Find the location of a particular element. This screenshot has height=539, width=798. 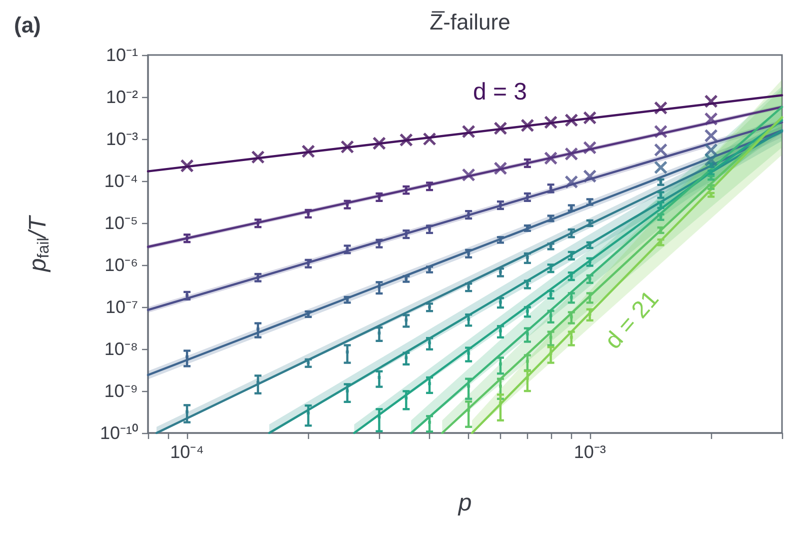

text: (a) is located at coordinates (27, 25).